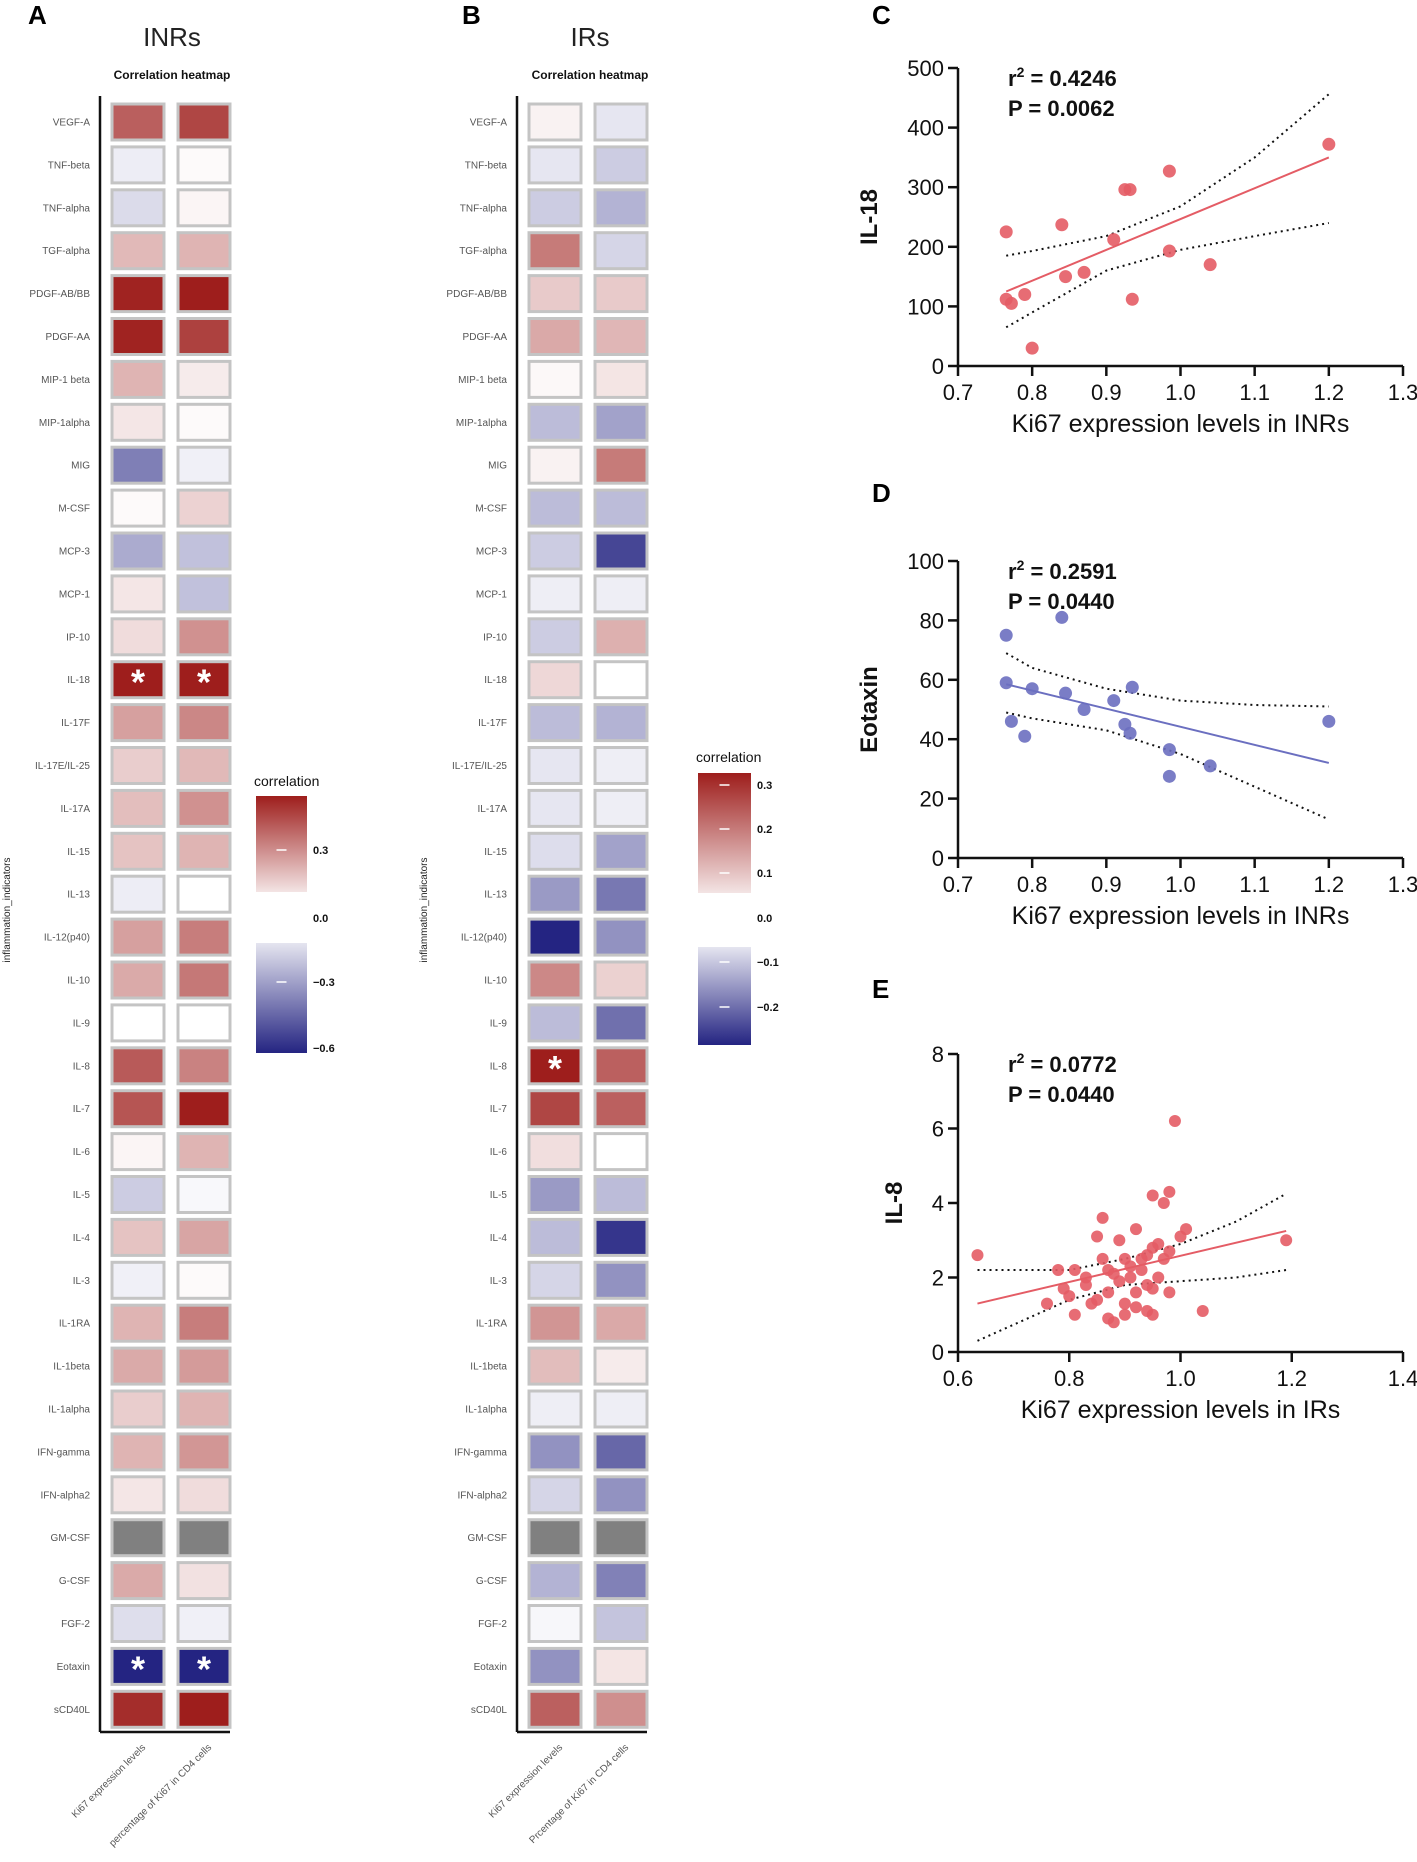 The image size is (1417, 1862). What do you see at coordinates (1061, 1094) in the screenshot?
I see `stat-p: P = 0.0440` at bounding box center [1061, 1094].